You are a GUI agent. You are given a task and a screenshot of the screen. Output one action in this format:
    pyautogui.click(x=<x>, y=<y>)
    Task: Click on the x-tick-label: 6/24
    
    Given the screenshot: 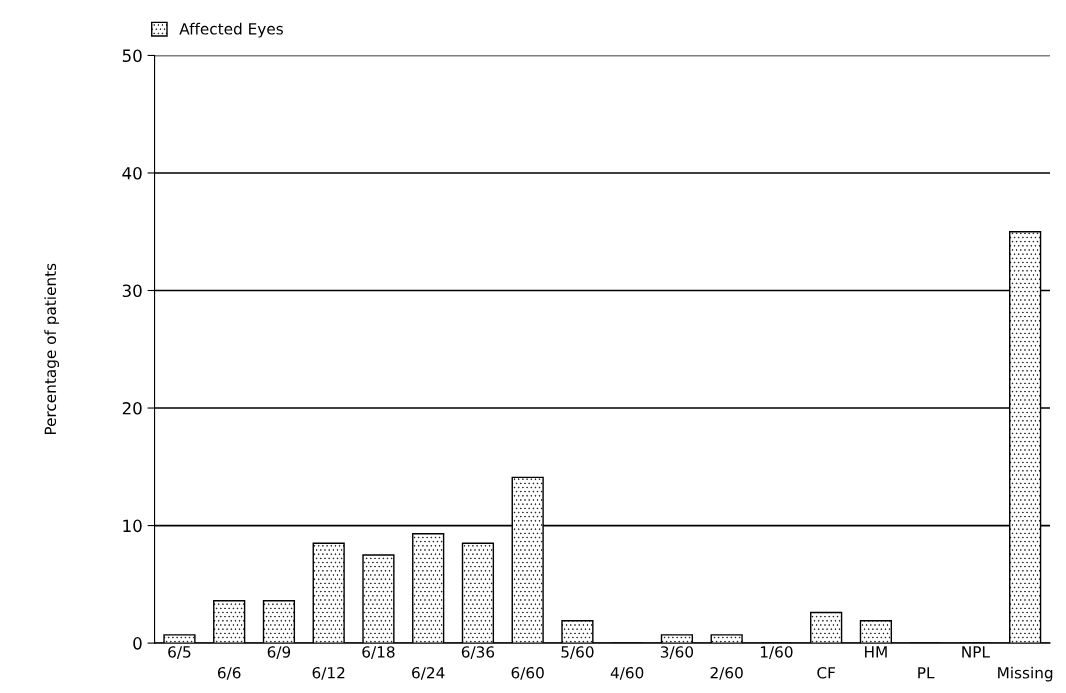 What is the action you would take?
    pyautogui.click(x=428, y=673)
    